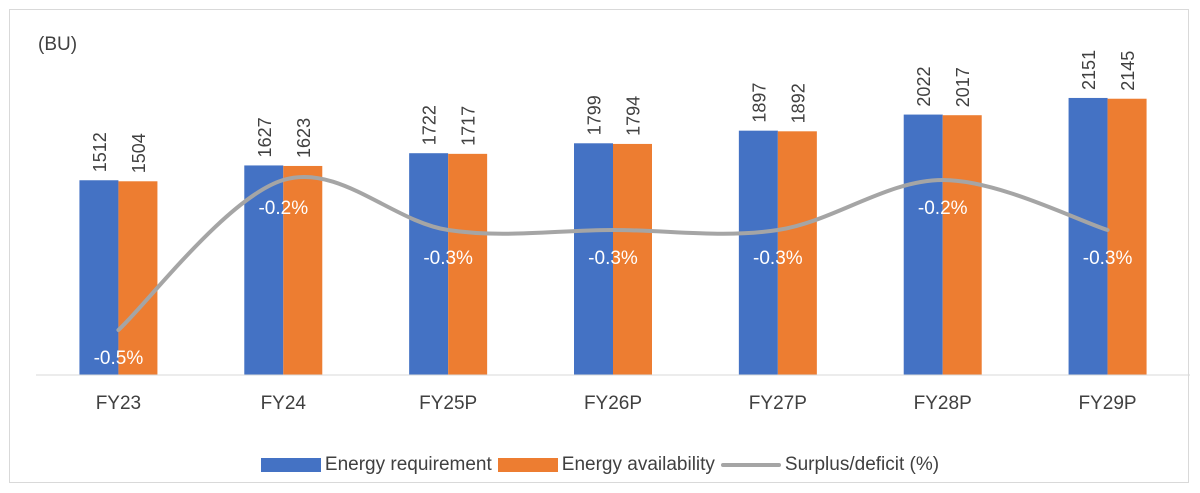 Image resolution: width=1200 pixels, height=493 pixels. Describe the element at coordinates (448, 258) in the screenshot. I see `surplus-label-FY25P: -0.3%` at that location.